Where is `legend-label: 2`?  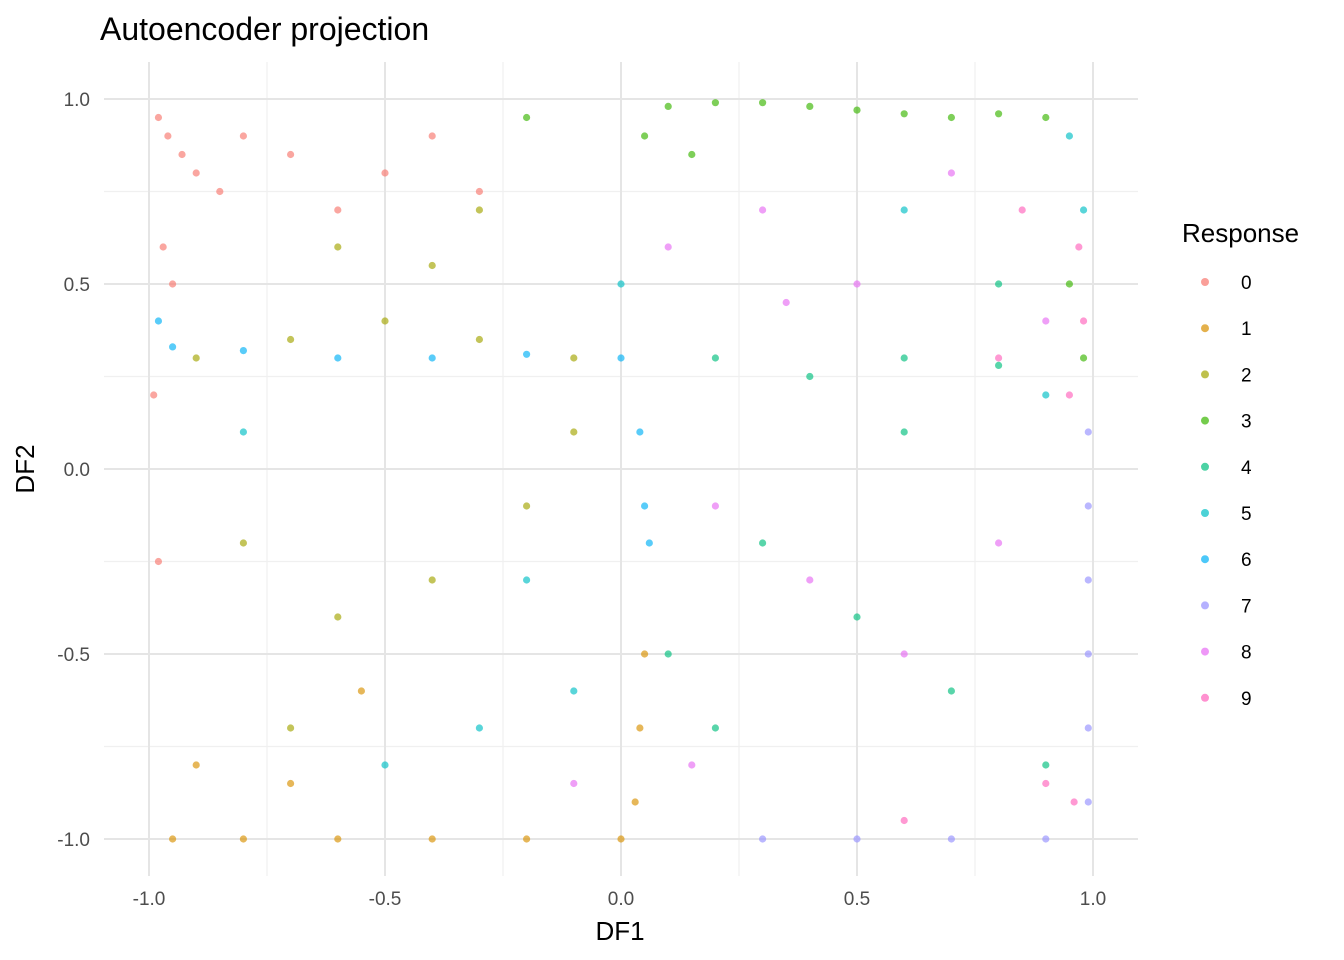 legend-label: 2 is located at coordinates (1246, 375).